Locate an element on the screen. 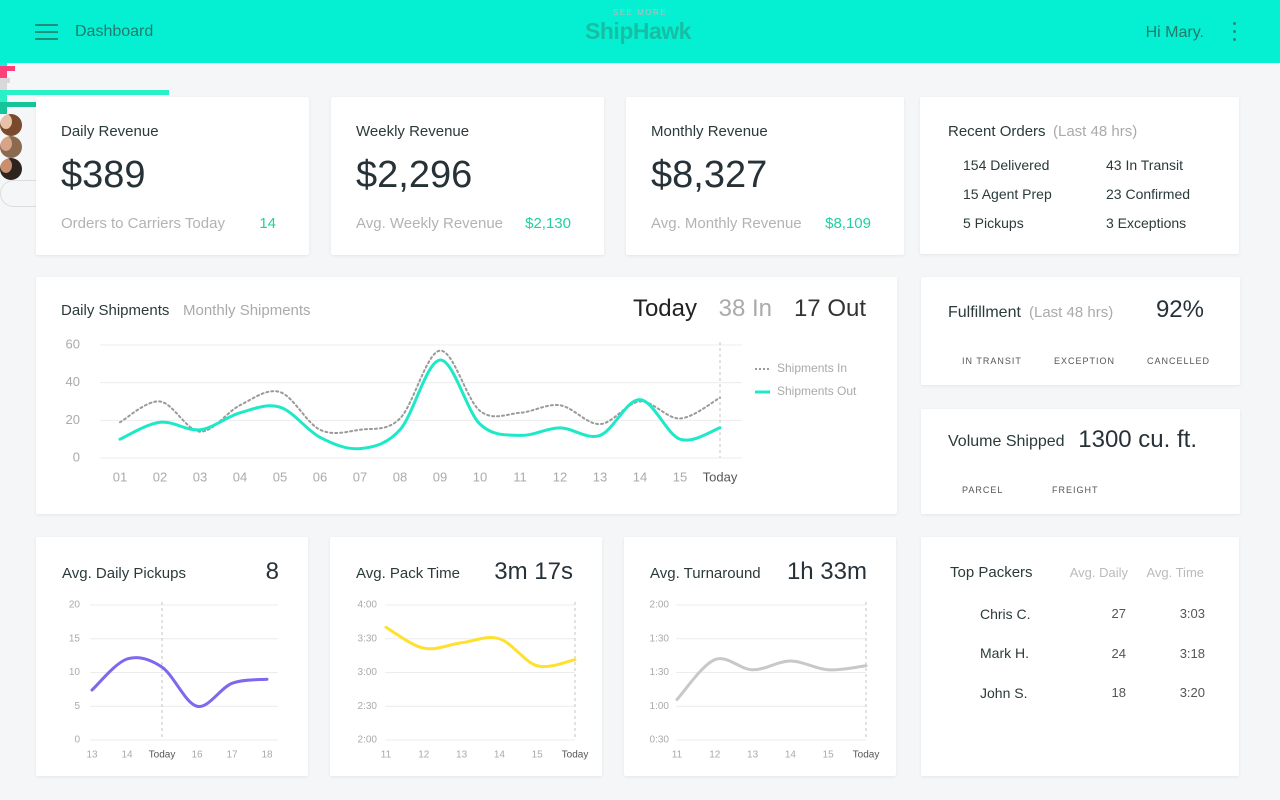 The height and width of the screenshot is (800, 1280). card-title: Weekly Revenue is located at coordinates (413, 131).